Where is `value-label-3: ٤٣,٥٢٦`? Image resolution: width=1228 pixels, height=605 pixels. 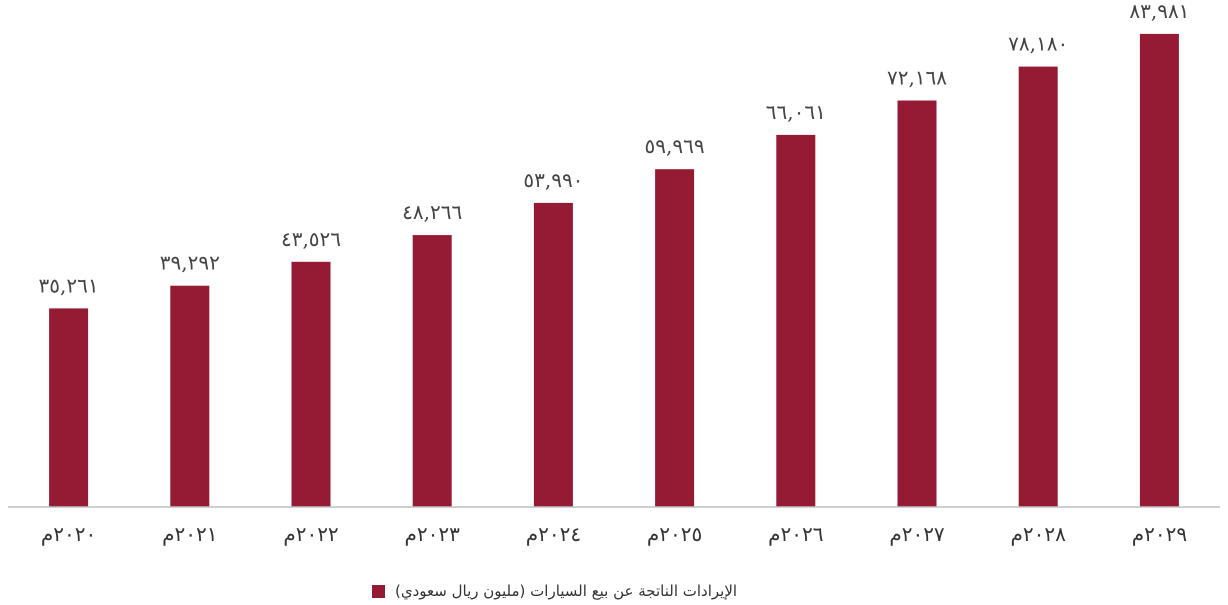 value-label-3: ٤٣,٥٢٦ is located at coordinates (311, 239).